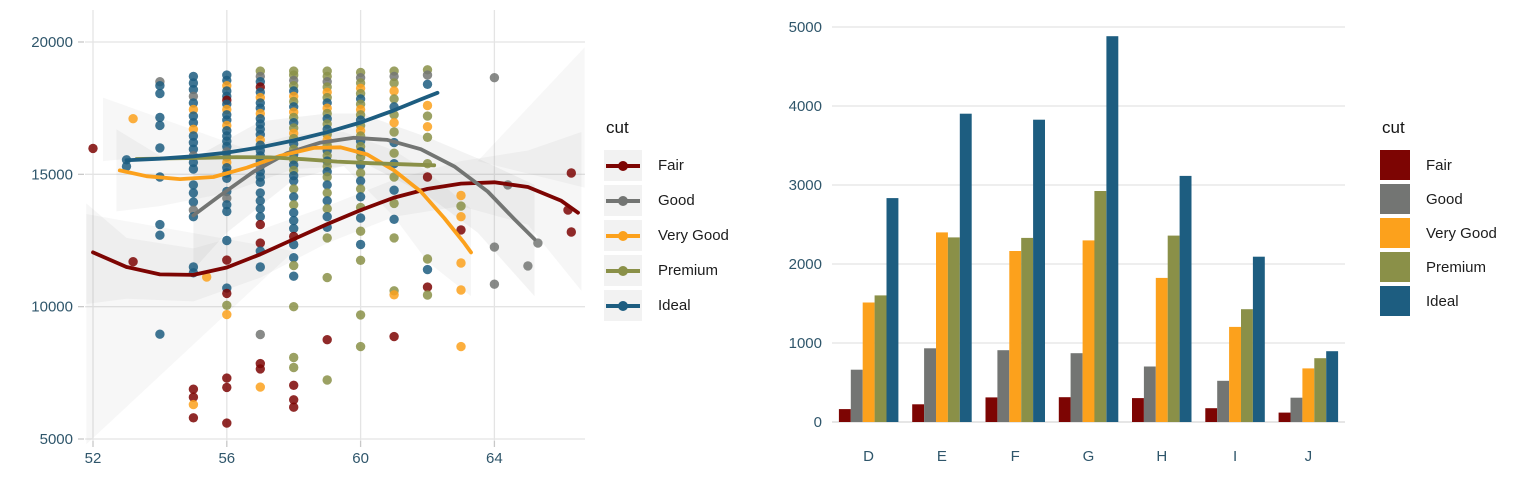  I want to click on svg-text: 15000, so click(52, 174).